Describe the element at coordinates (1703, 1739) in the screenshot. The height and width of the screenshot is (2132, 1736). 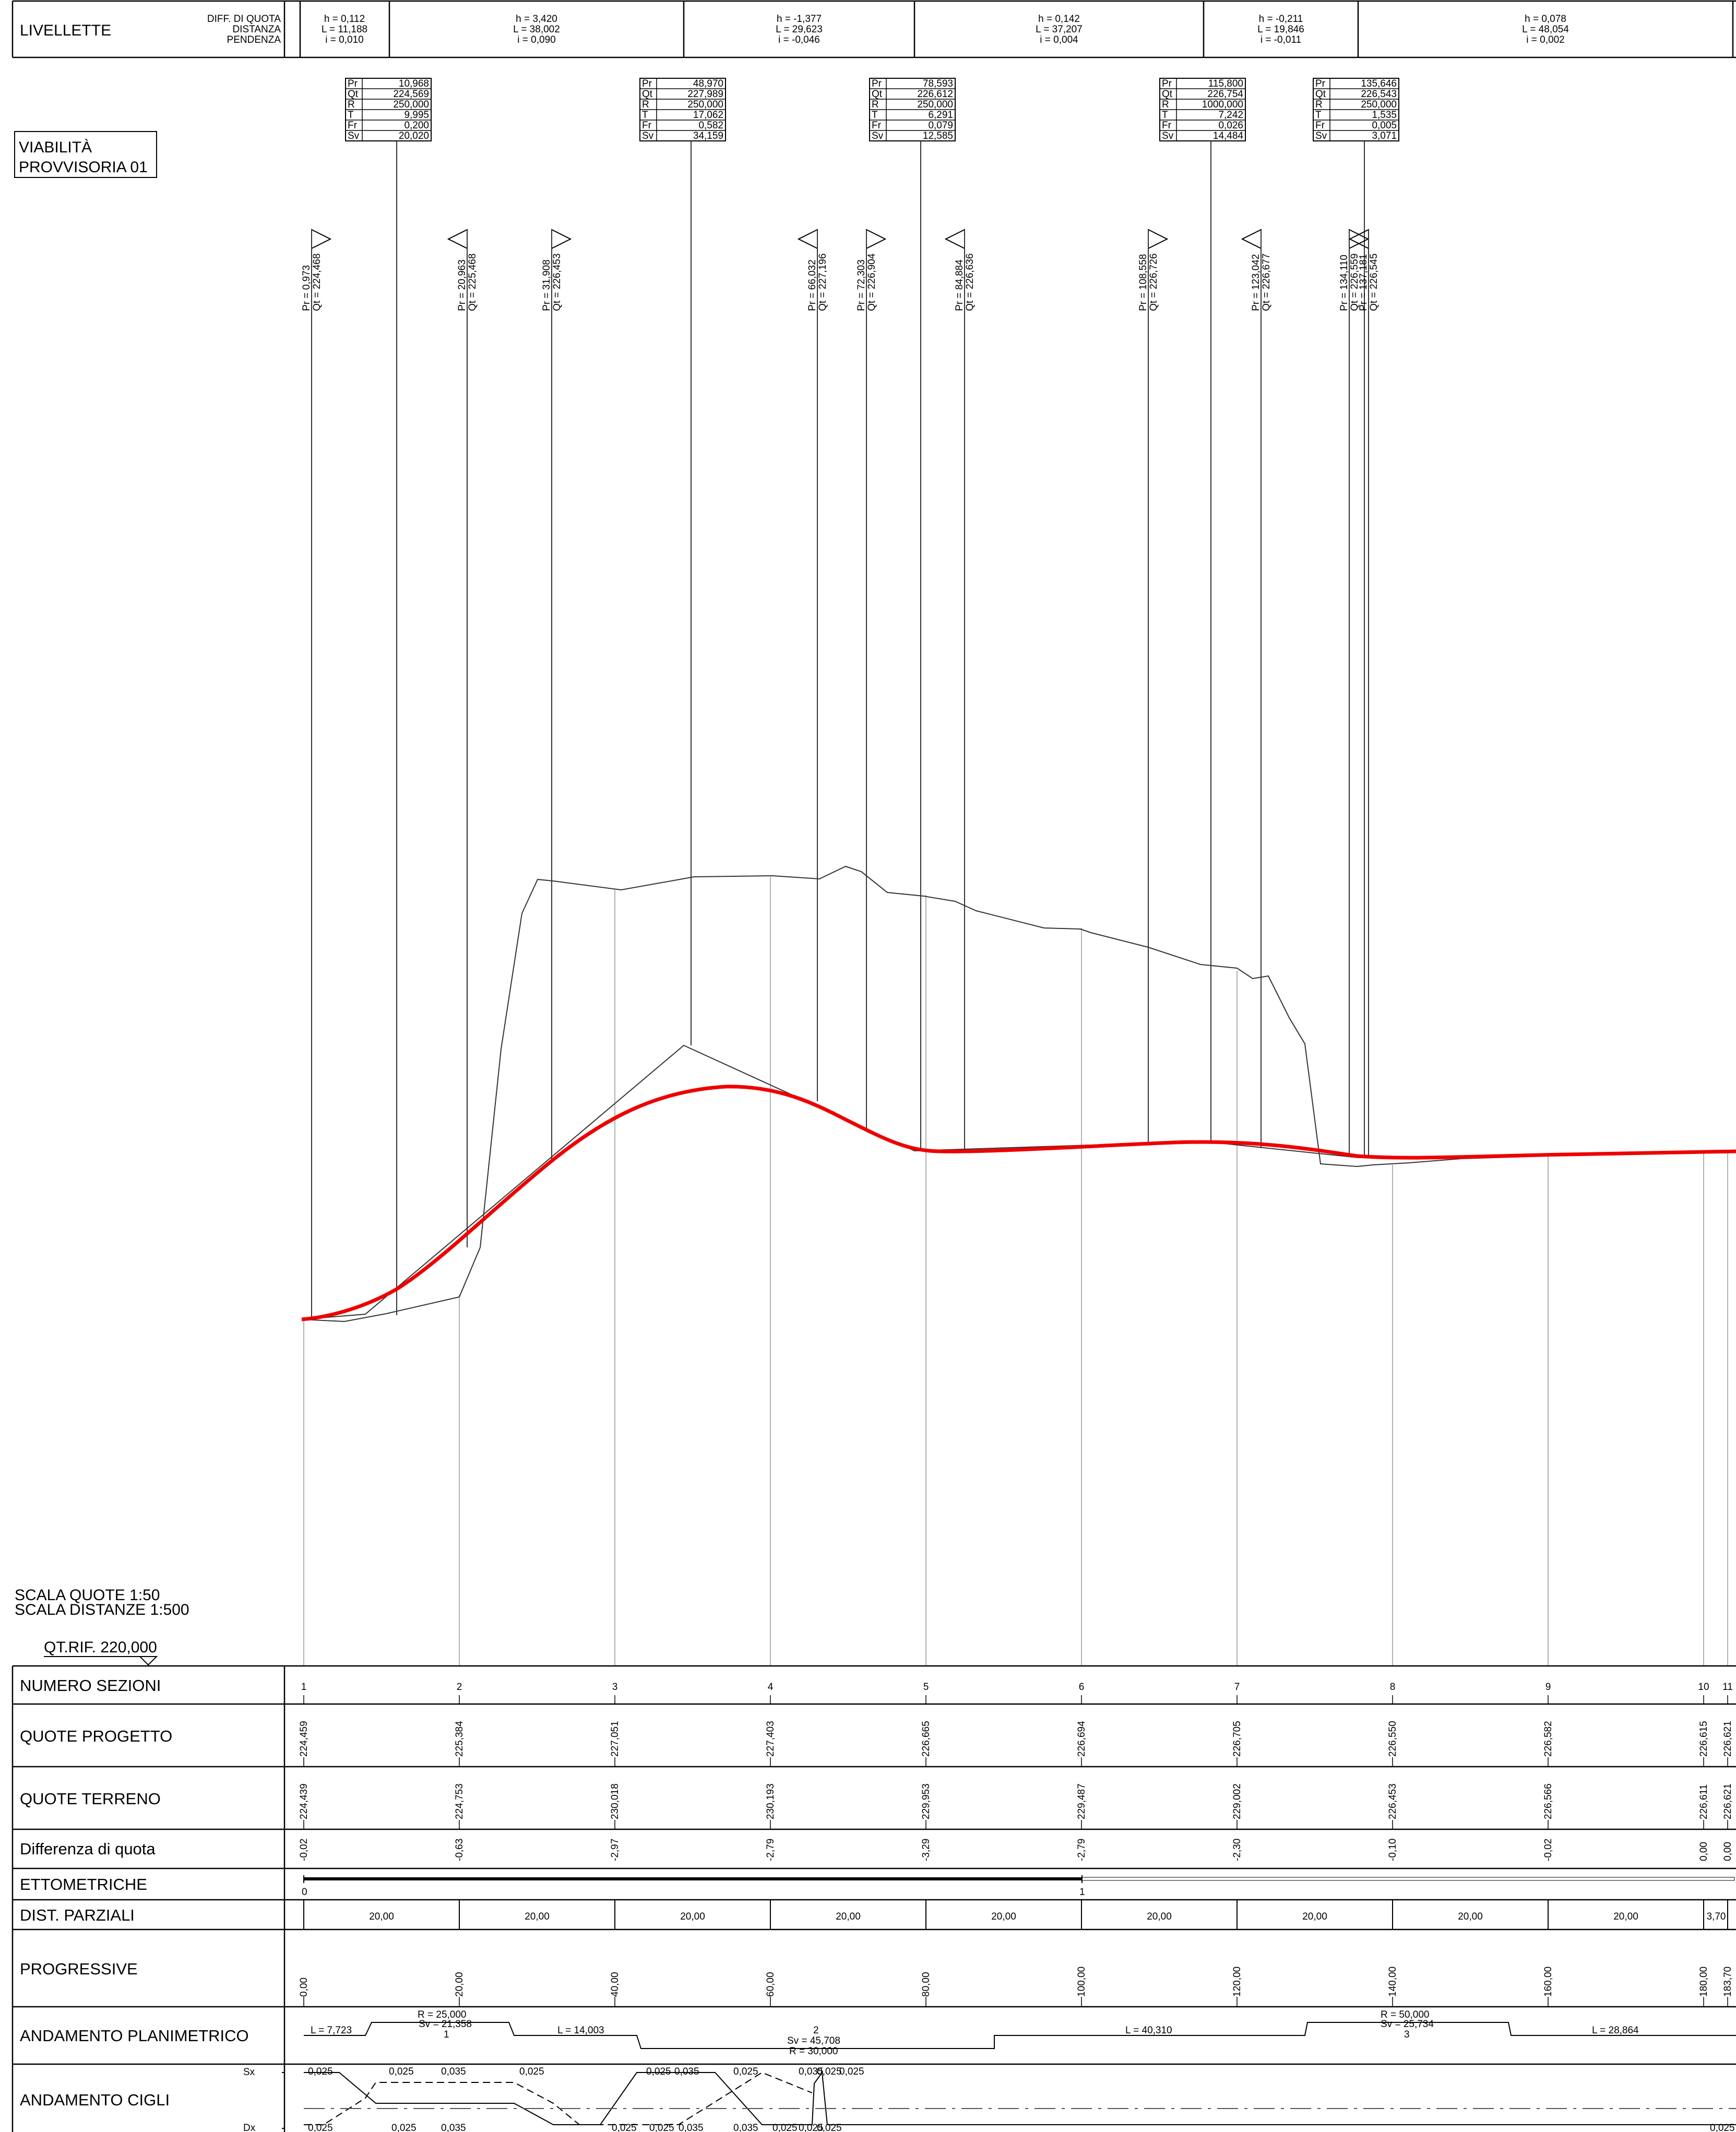
I see `quota-progetto: 226,615` at that location.